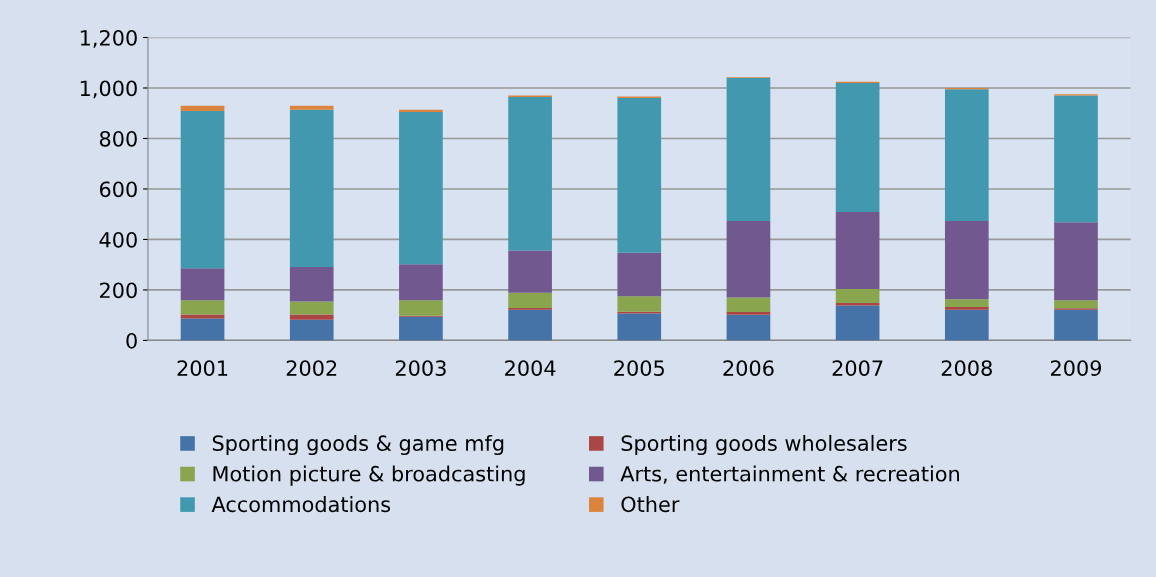  I want to click on legend-label: Sporting goods wholesalers, so click(764, 445).